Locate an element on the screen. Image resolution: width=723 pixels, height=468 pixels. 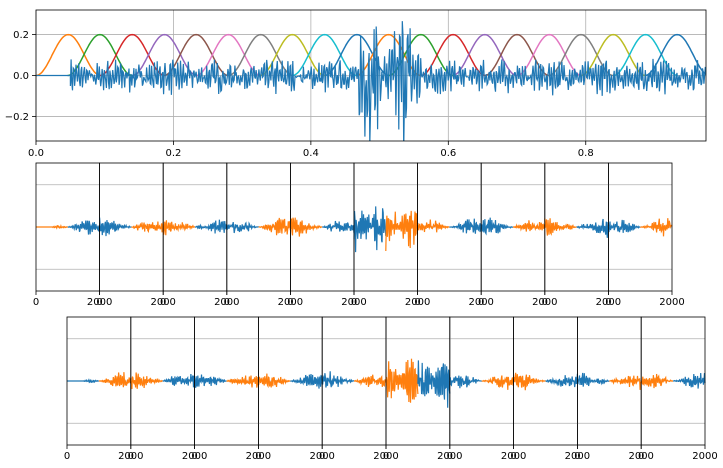
x-tick-label: 0.6 is located at coordinates (448, 153).